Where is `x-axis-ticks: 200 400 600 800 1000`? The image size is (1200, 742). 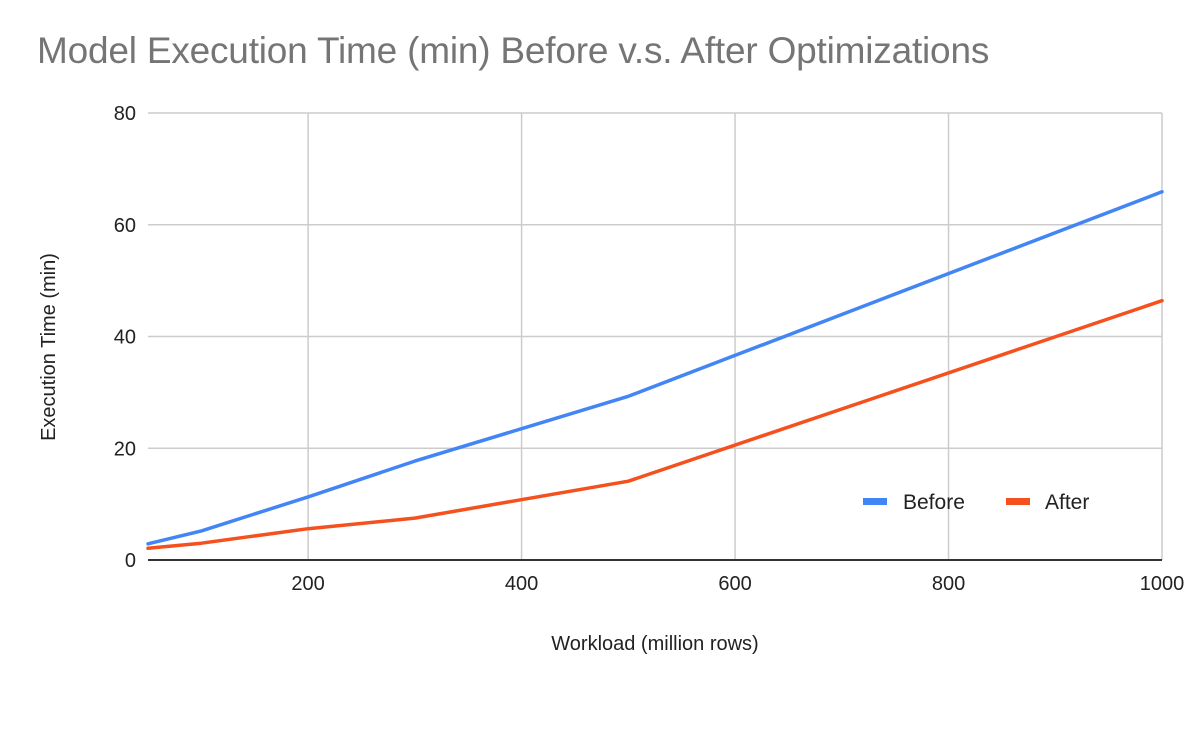 x-axis-ticks: 200 400 600 800 1000 is located at coordinates (737, 584).